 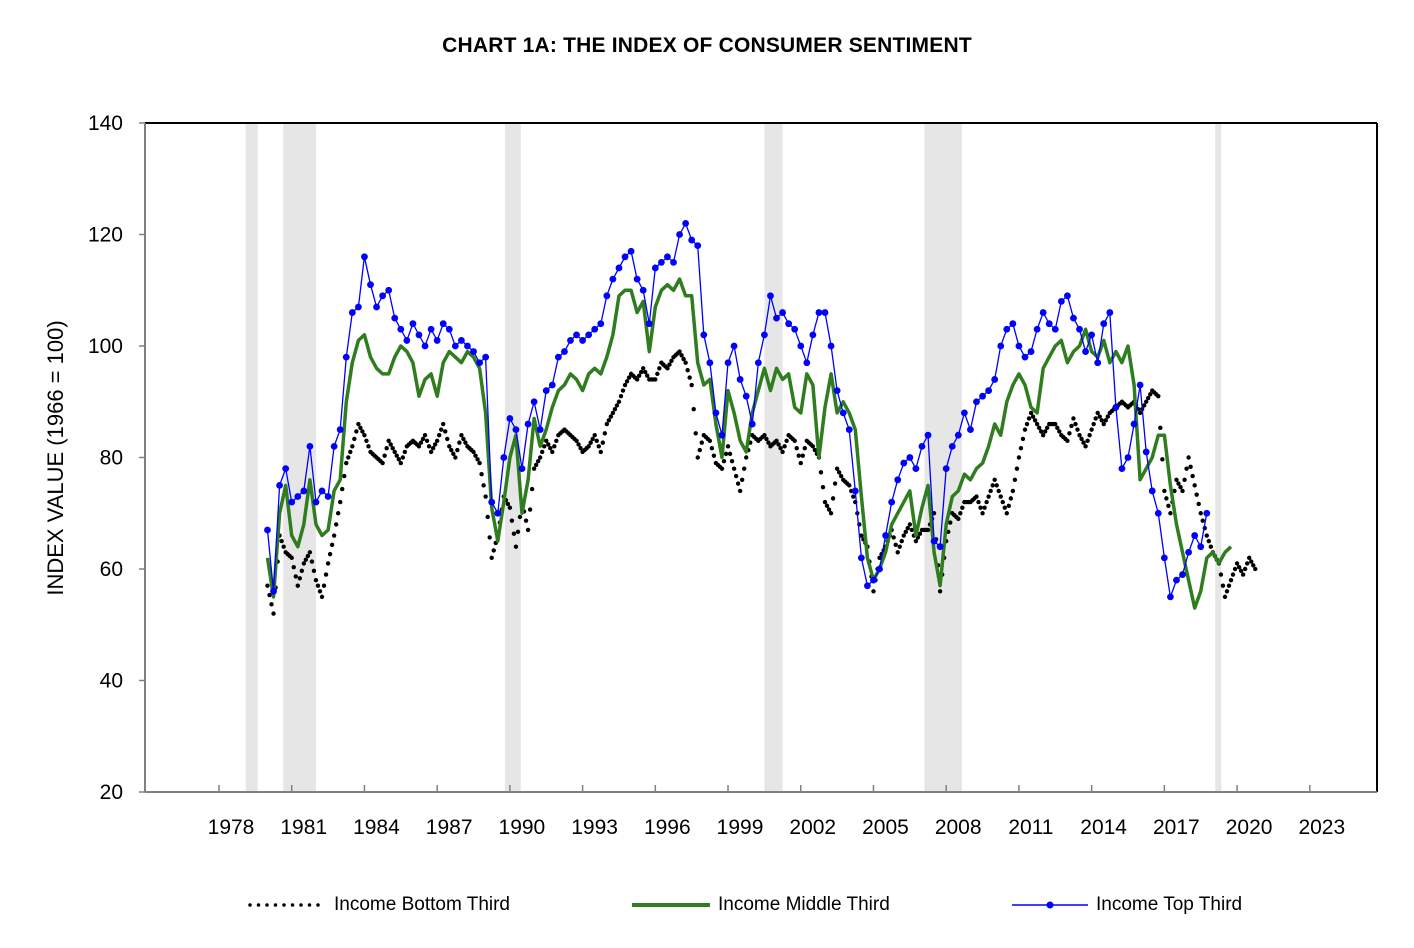 What do you see at coordinates (105, 346) in the screenshot?
I see `y-tick-label: 100` at bounding box center [105, 346].